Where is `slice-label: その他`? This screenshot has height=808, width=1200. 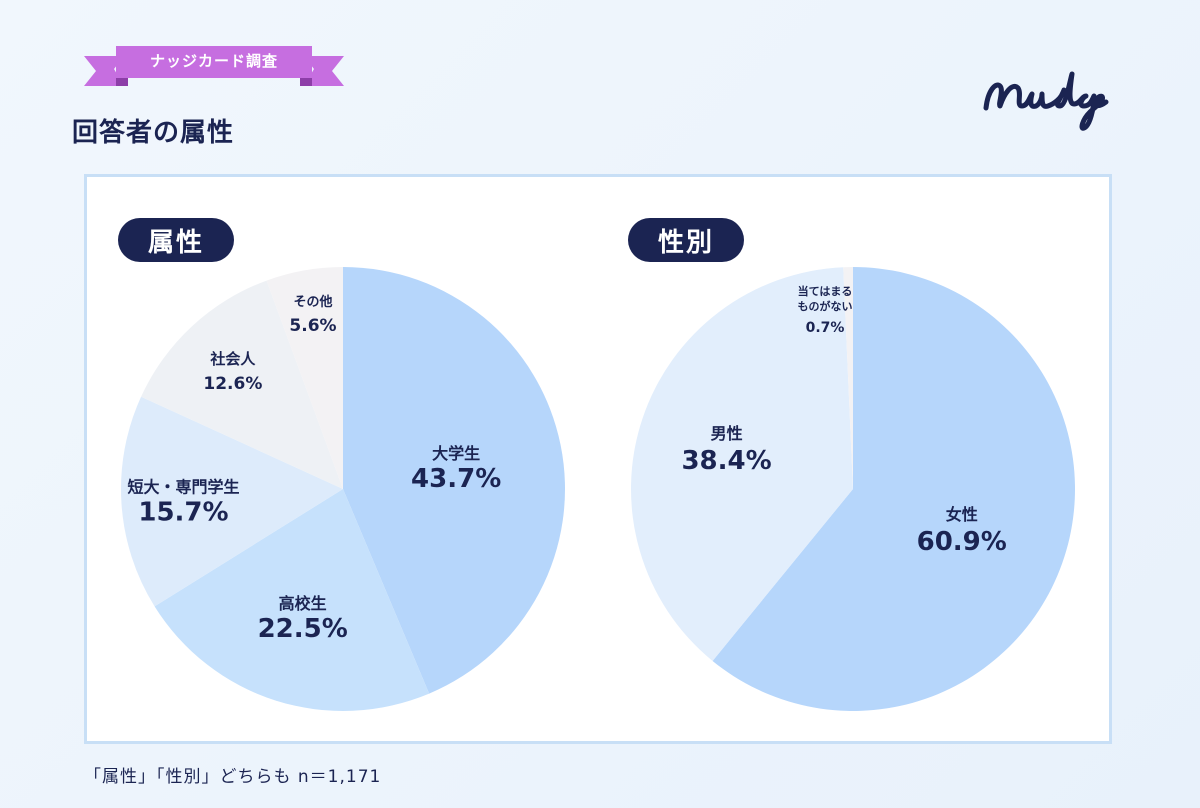 slice-label: その他 is located at coordinates (312, 302).